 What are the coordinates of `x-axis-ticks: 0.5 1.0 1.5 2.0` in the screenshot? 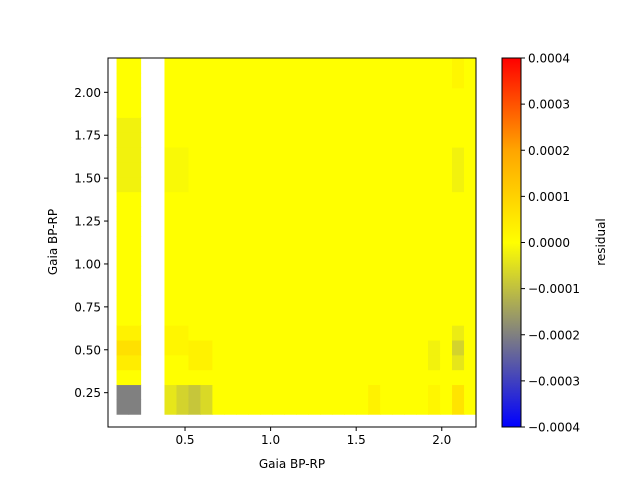 It's located at (313, 437).